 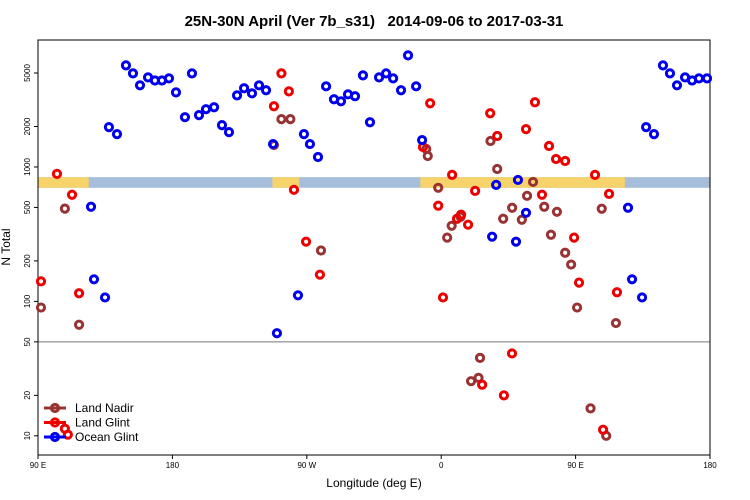 I want to click on x-axis-label: Longitude (deg E), so click(x=373, y=483).